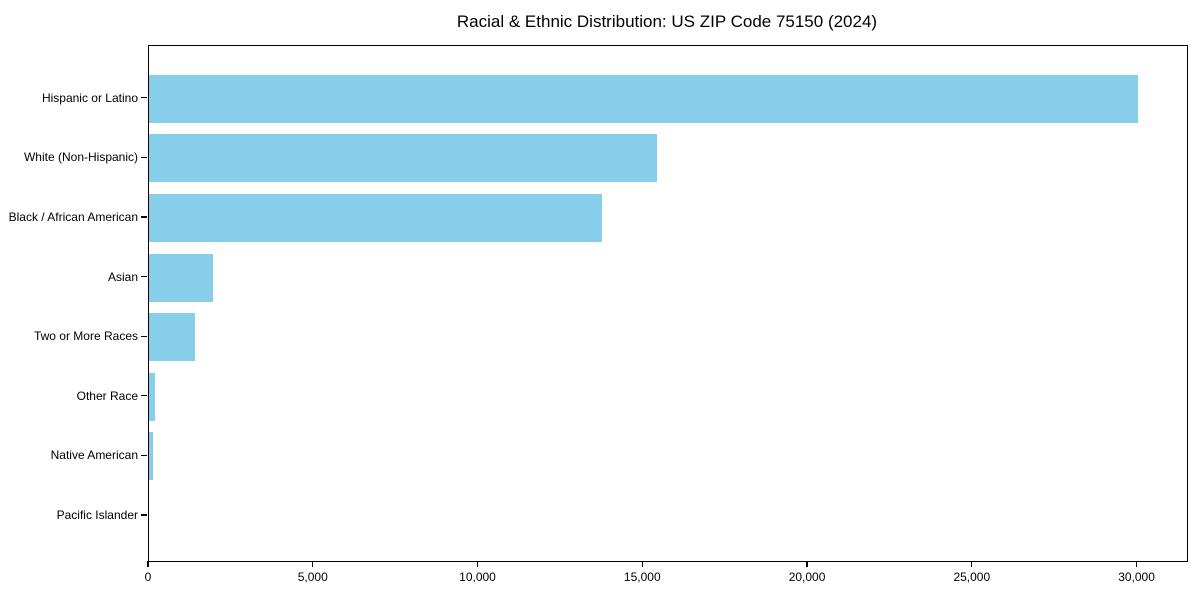  Describe the element at coordinates (122, 276) in the screenshot. I see `y-tick-label-asian: Asian` at that location.